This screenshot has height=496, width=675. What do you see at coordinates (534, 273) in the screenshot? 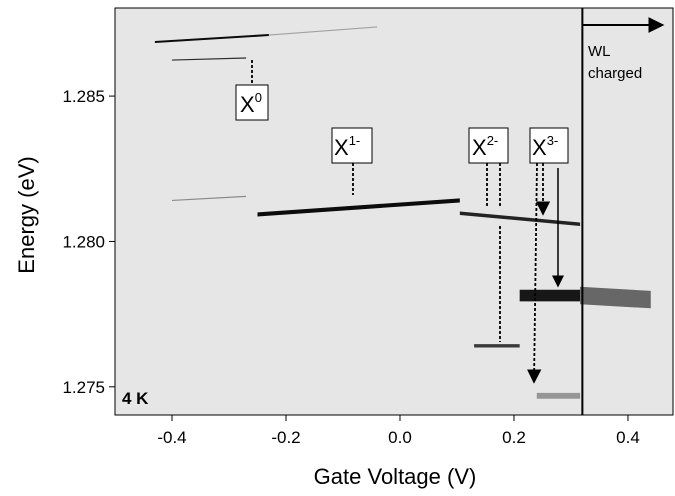
I see `annotation-arrow` at bounding box center [534, 273].